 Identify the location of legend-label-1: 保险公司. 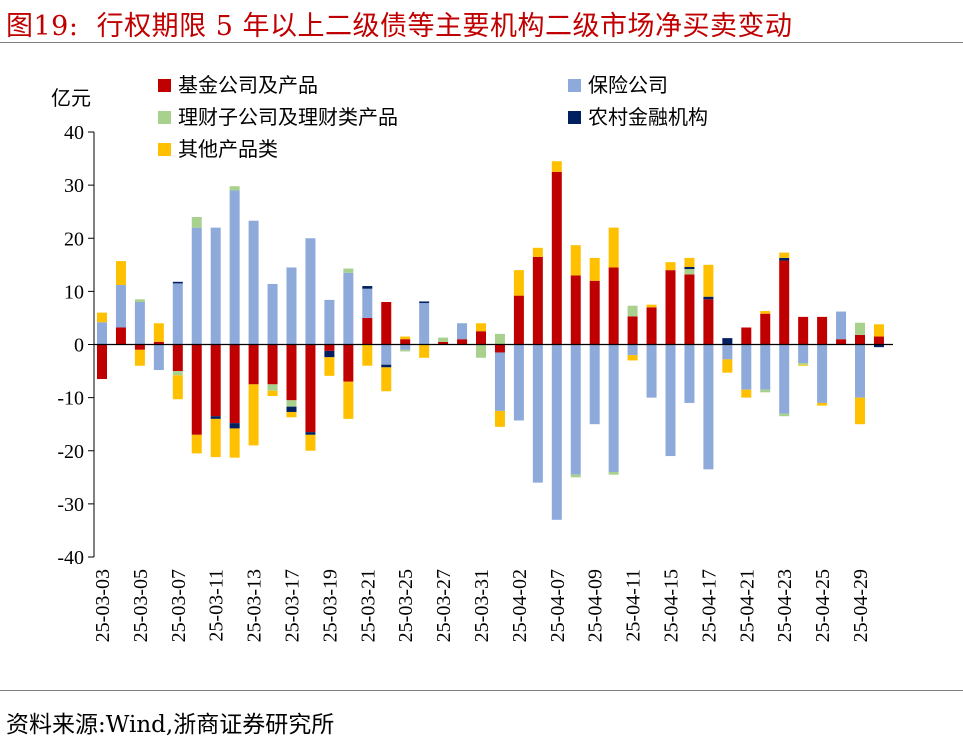
(628, 85).